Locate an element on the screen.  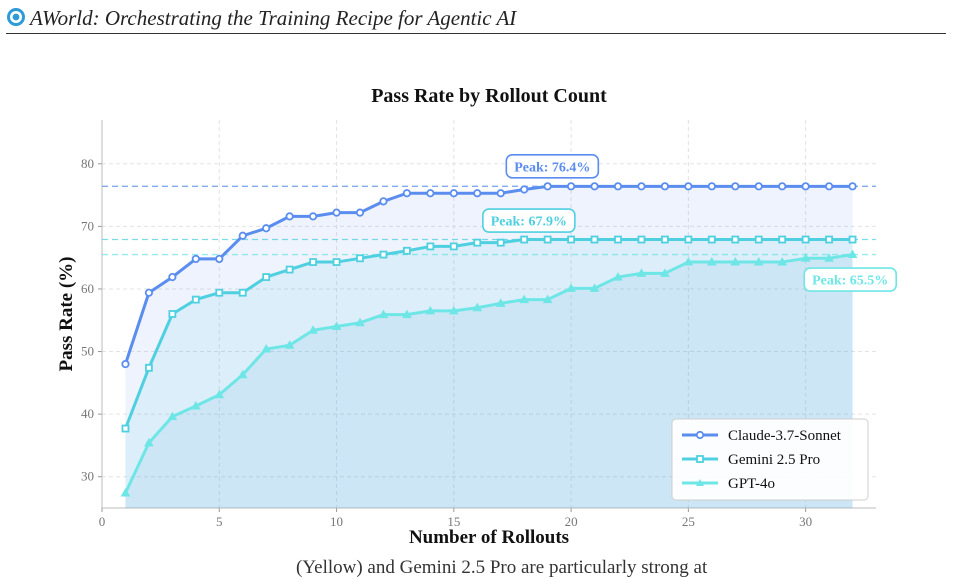
peak-annotation-label-1: Peak: 67.9% is located at coordinates (529, 222).